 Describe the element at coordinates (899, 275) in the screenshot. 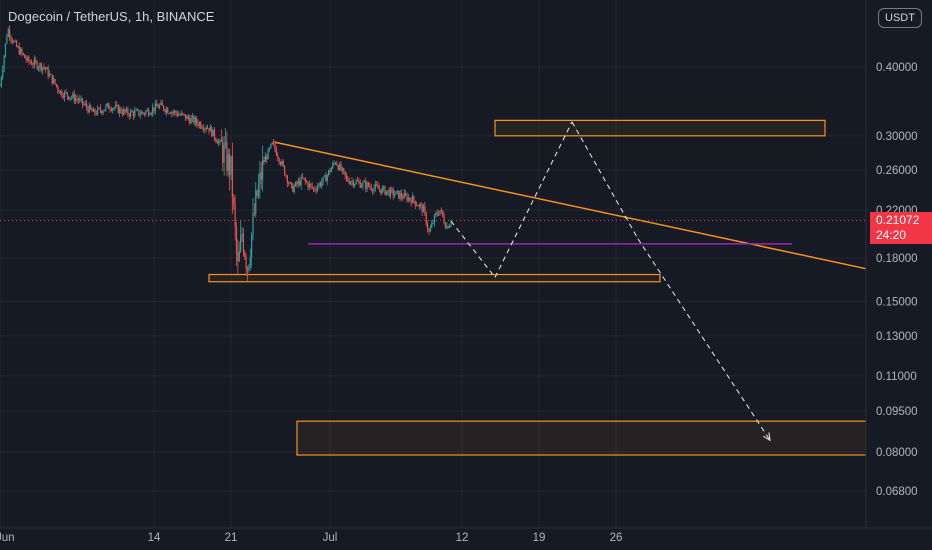

I see `price-axis` at that location.